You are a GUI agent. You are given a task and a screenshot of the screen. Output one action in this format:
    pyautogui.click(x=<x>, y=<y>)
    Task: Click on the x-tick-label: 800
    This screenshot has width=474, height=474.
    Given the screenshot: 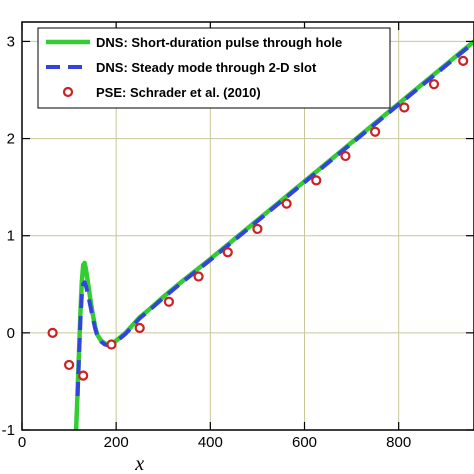 What is the action you would take?
    pyautogui.click(x=398, y=442)
    